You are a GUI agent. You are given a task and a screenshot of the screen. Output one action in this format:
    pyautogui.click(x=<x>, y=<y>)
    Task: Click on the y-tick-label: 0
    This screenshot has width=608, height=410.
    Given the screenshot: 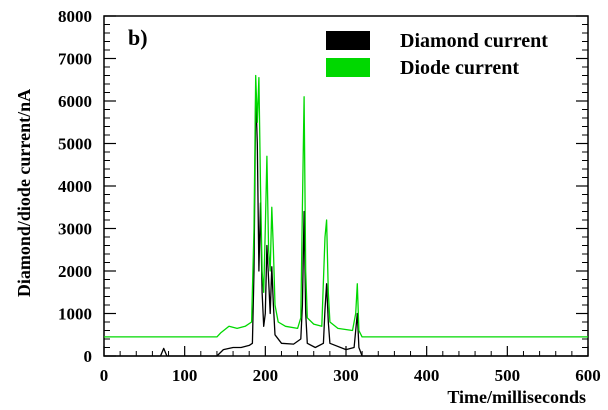 What is the action you would take?
    pyautogui.click(x=88, y=356)
    